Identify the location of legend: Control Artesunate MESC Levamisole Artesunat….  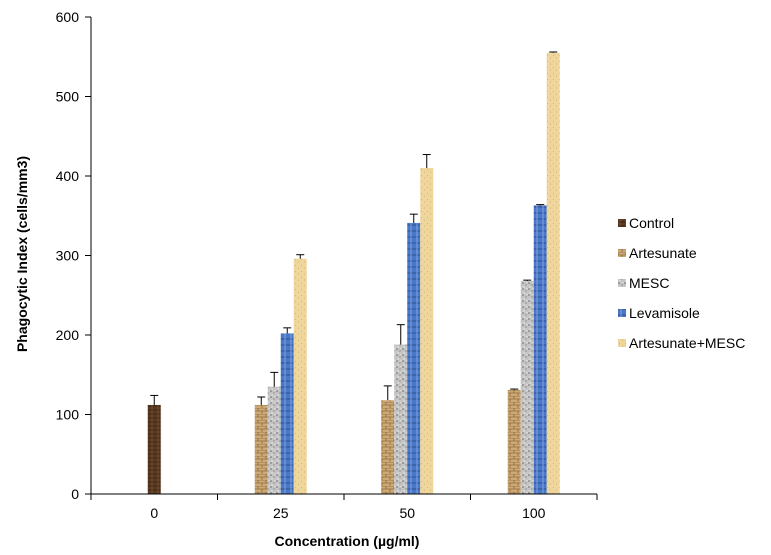
(681, 283).